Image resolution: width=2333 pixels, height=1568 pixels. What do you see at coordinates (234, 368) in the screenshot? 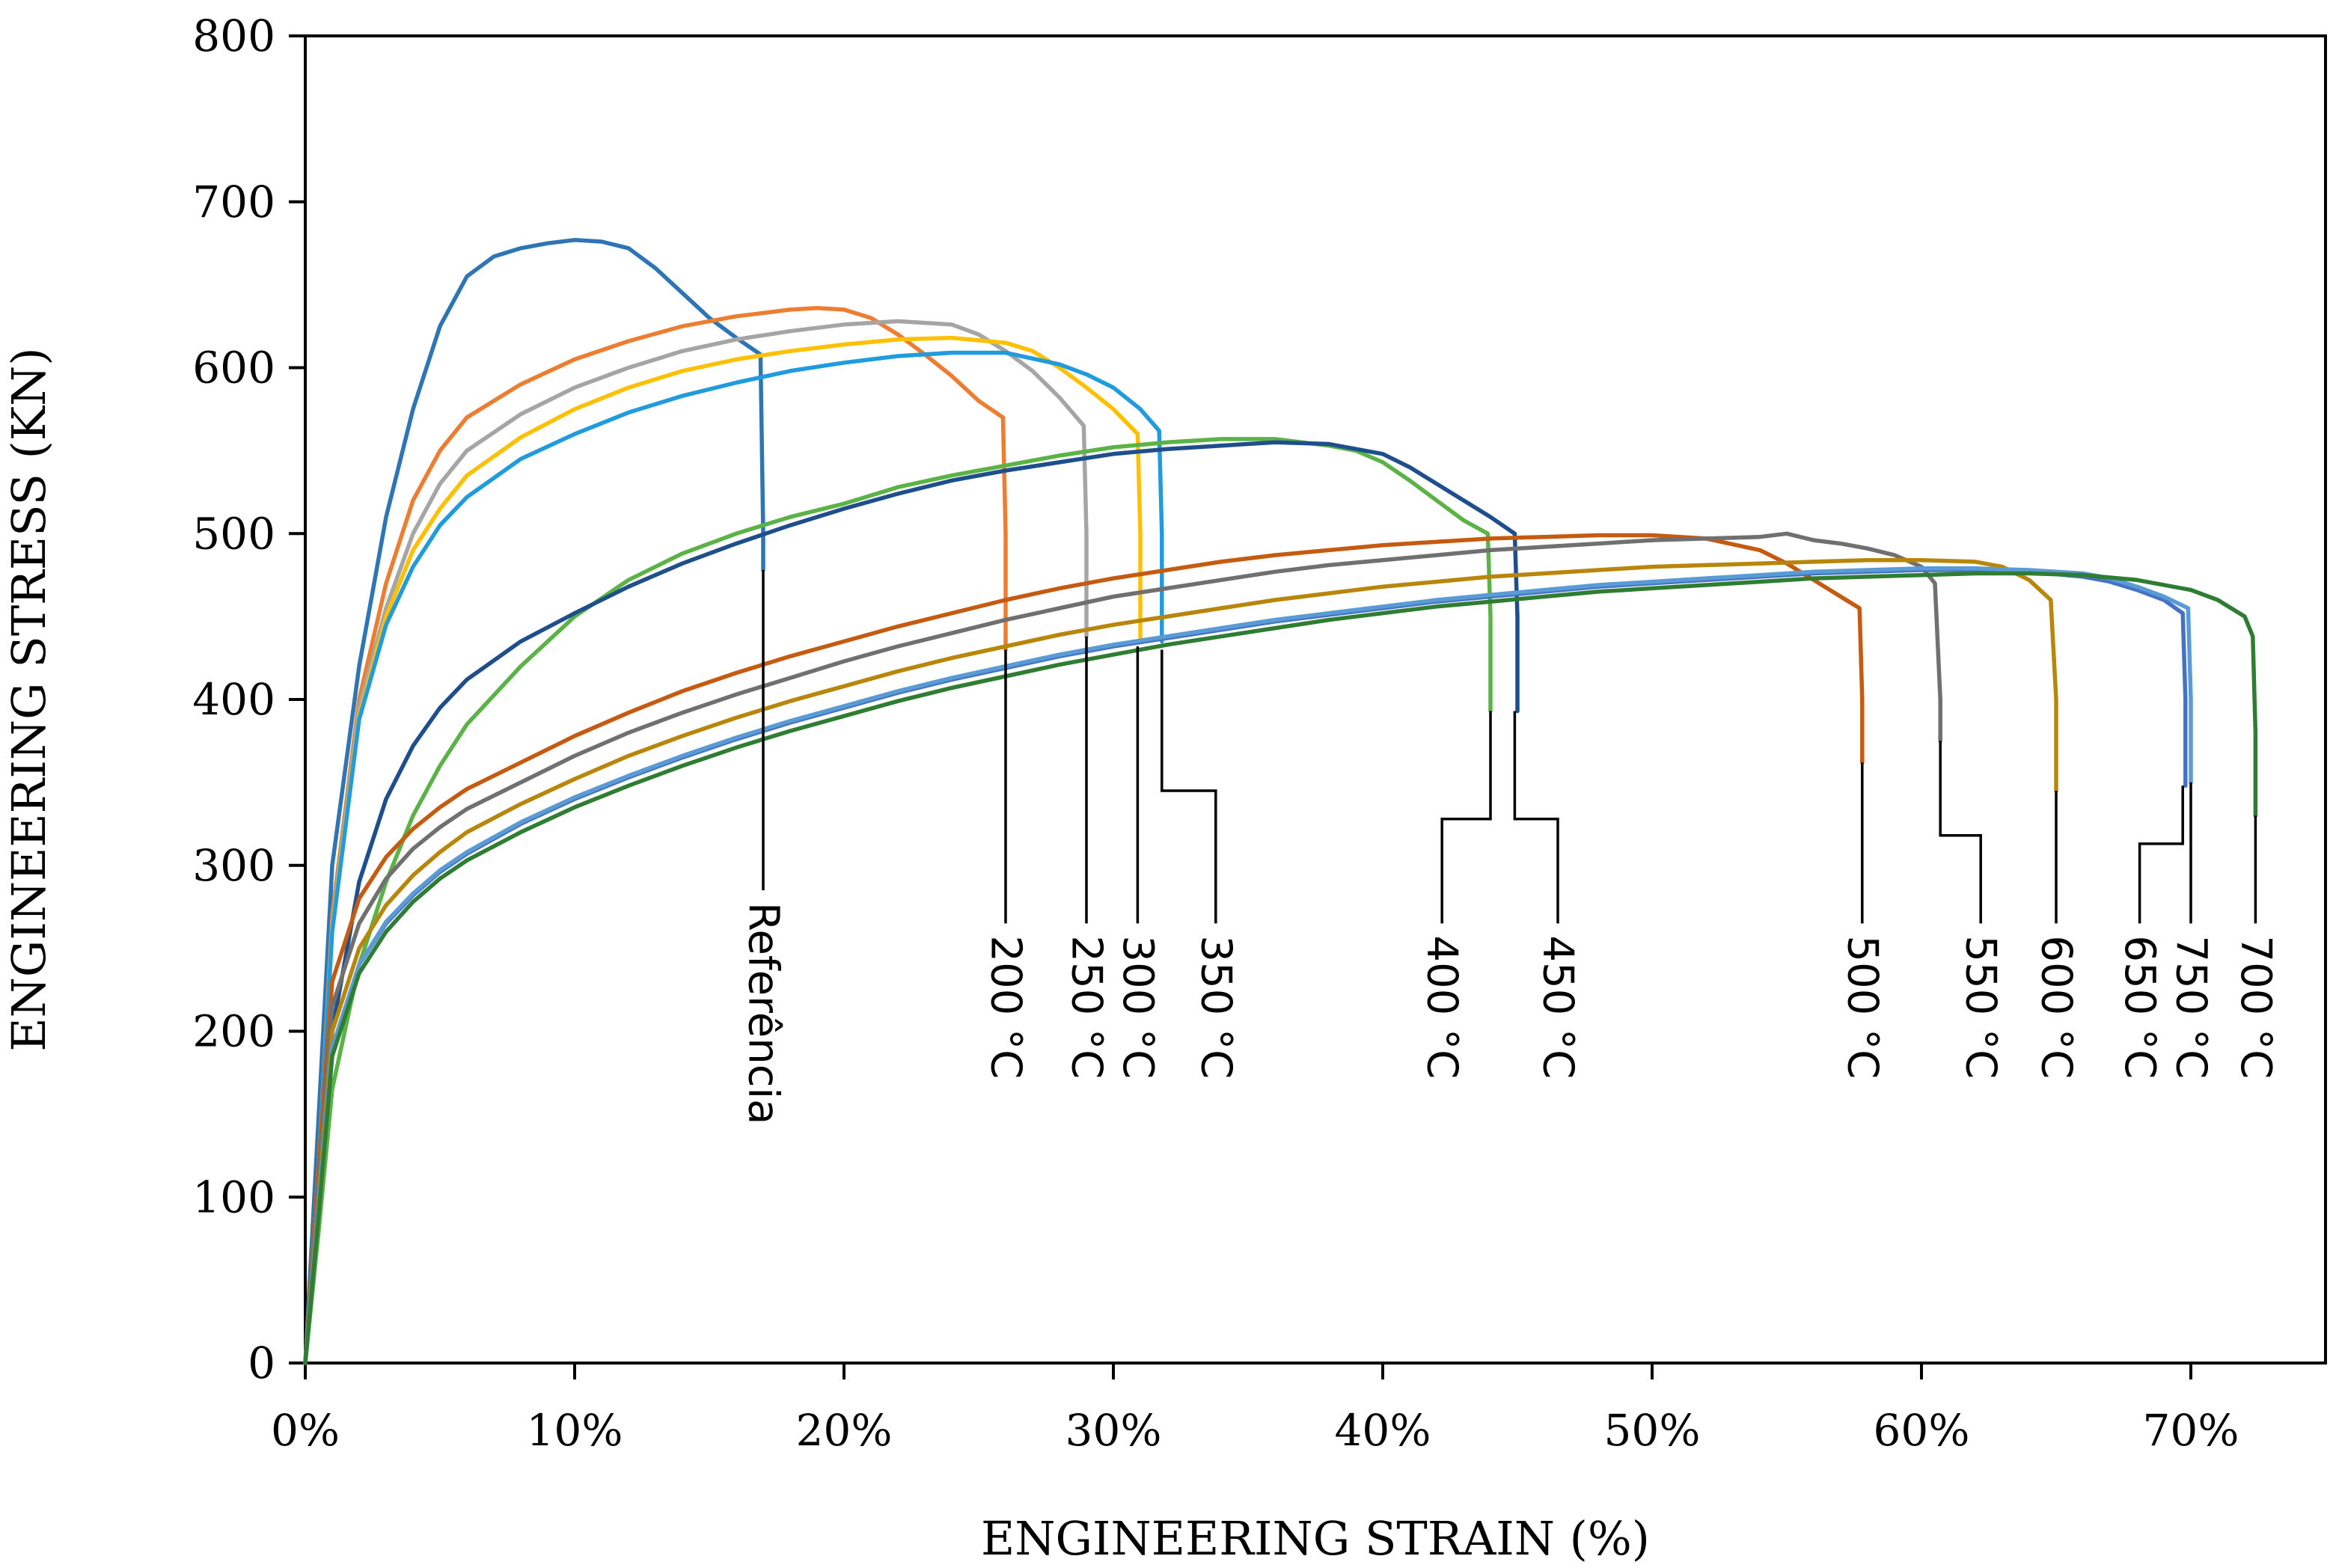
I see `y-tick-label: 600` at bounding box center [234, 368].